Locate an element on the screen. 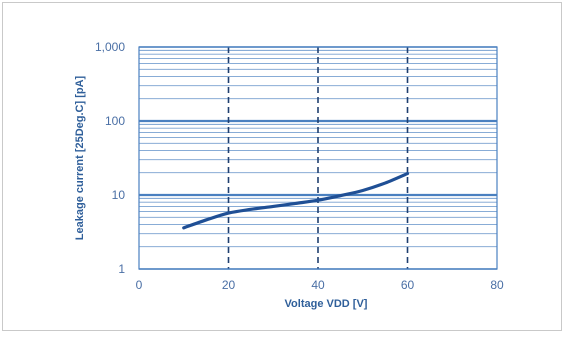  x-tick-label: 80 is located at coordinates (497, 285).